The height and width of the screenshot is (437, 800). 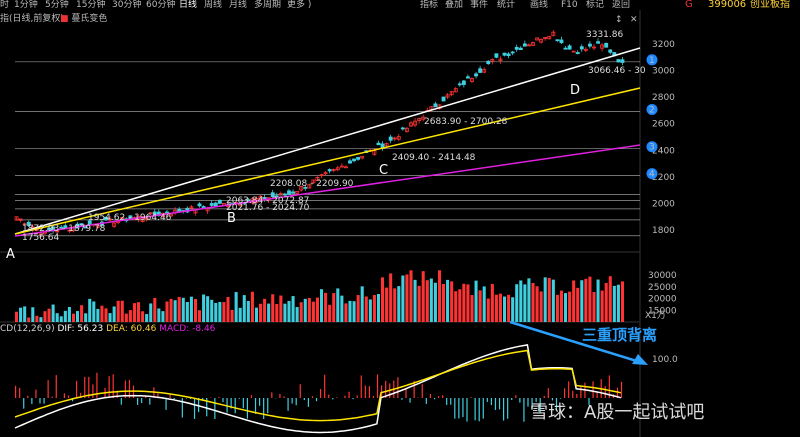 What do you see at coordinates (161, 5) in the screenshot?
I see `period-60min: 60分钟` at bounding box center [161, 5].